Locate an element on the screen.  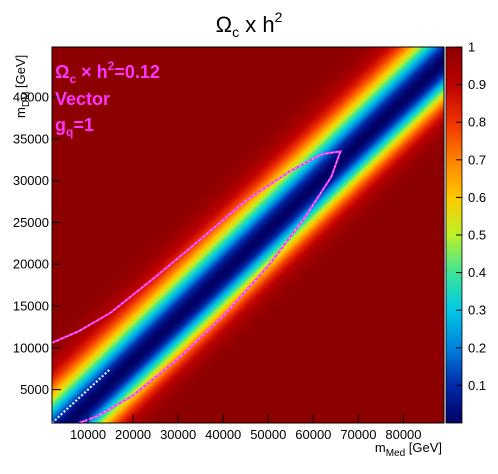
x-tick-label: 40000 is located at coordinates (223, 434).